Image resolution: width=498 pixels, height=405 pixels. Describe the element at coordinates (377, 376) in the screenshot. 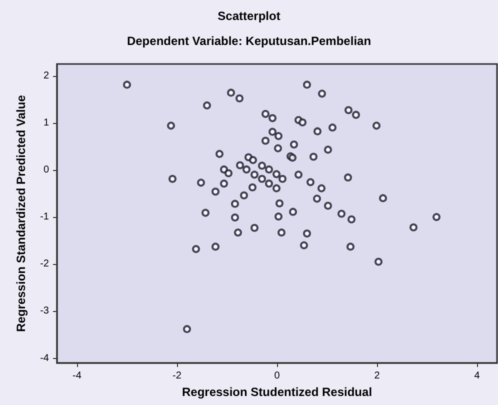

I see `x-tick-label: 2` at that location.